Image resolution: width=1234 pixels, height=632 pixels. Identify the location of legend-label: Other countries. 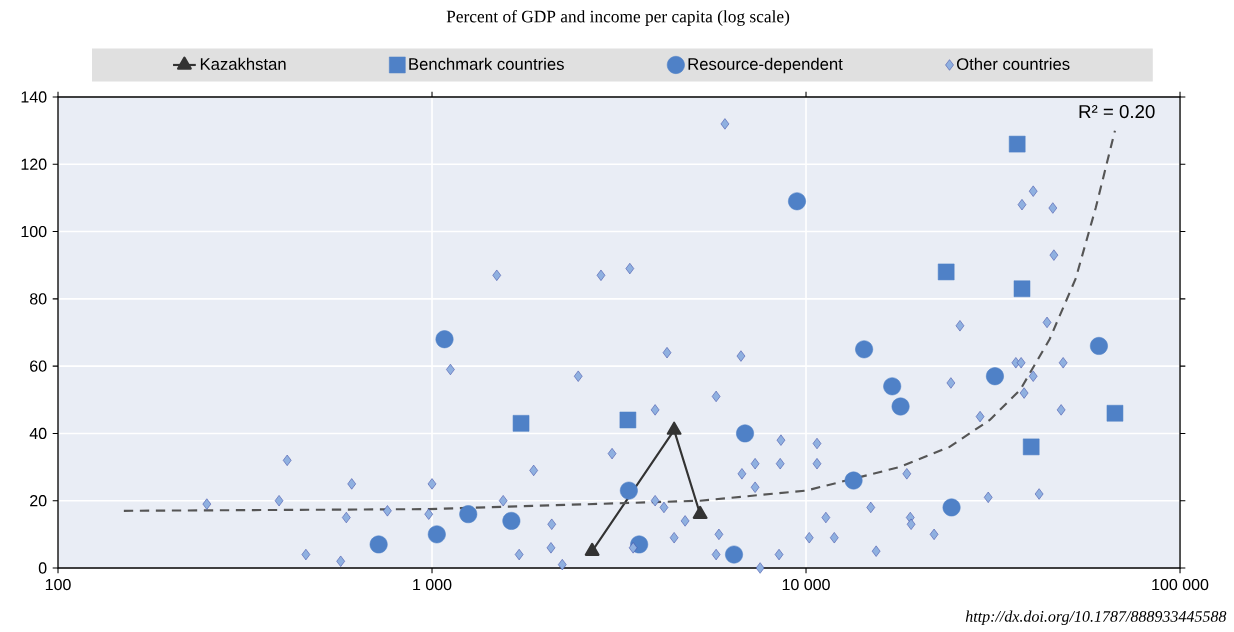
(1013, 63).